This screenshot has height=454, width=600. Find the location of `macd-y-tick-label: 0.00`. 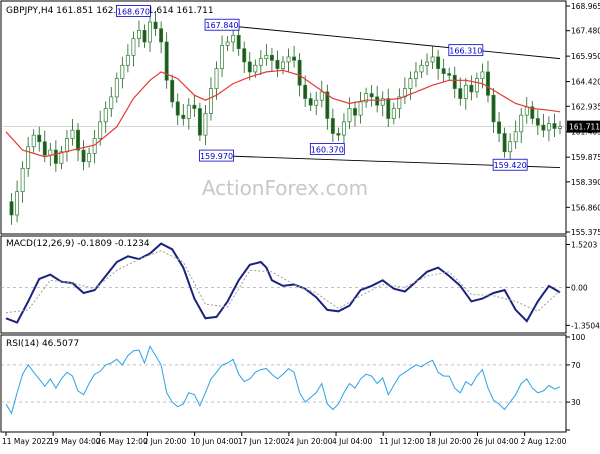

macd-y-tick-label: 0.00 is located at coordinates (579, 287).